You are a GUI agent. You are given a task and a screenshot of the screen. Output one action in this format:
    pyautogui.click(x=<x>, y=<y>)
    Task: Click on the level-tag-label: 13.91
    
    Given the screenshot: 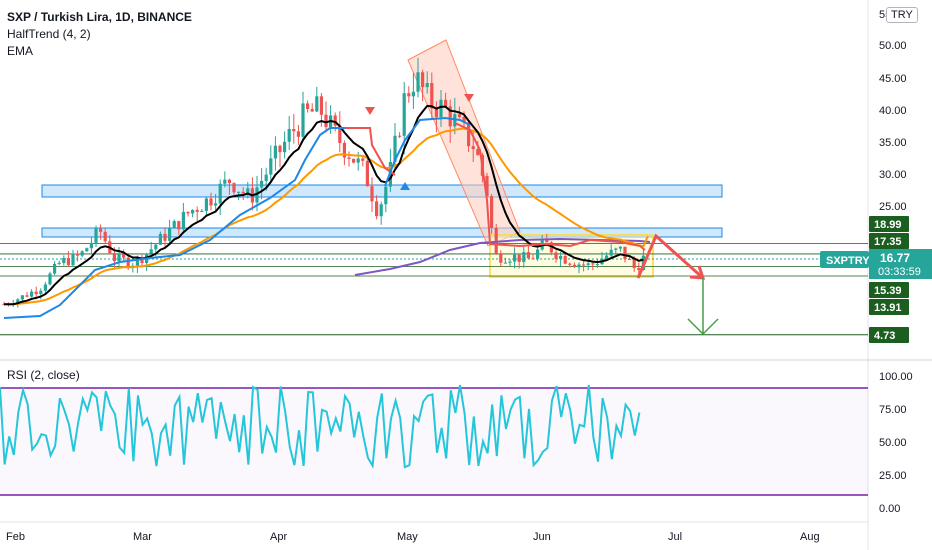 What is the action you would take?
    pyautogui.click(x=888, y=308)
    